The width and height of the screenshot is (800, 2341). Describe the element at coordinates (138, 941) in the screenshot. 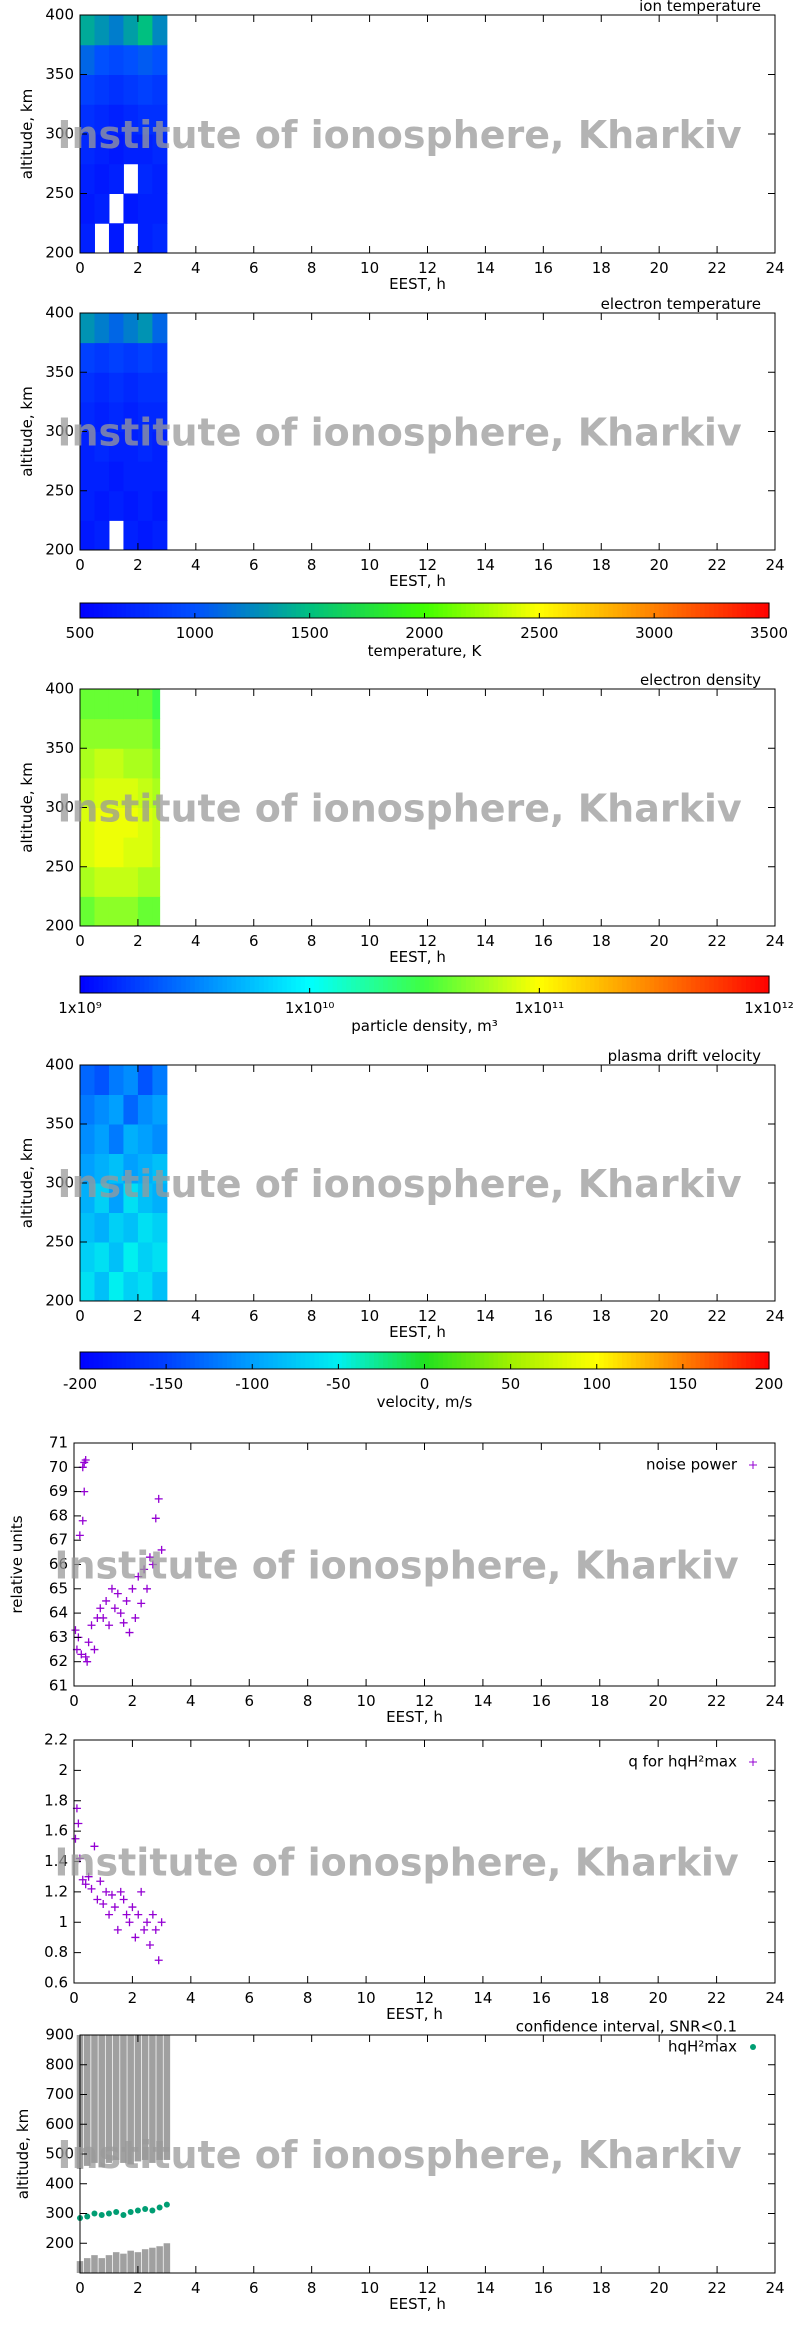

I see `x-tick-label: 2` at that location.